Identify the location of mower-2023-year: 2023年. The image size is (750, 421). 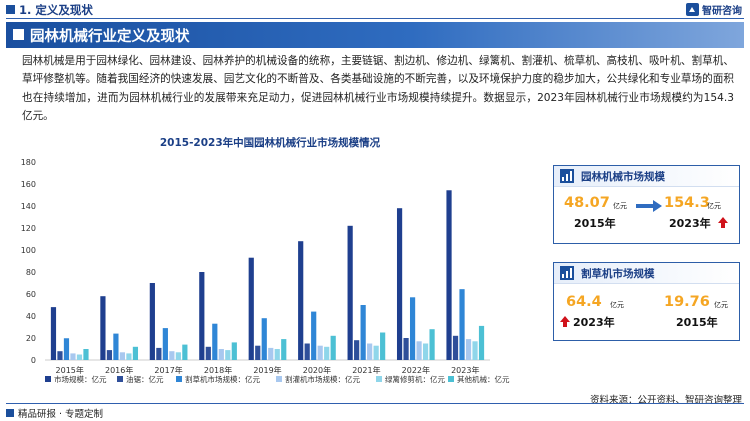
(594, 322).